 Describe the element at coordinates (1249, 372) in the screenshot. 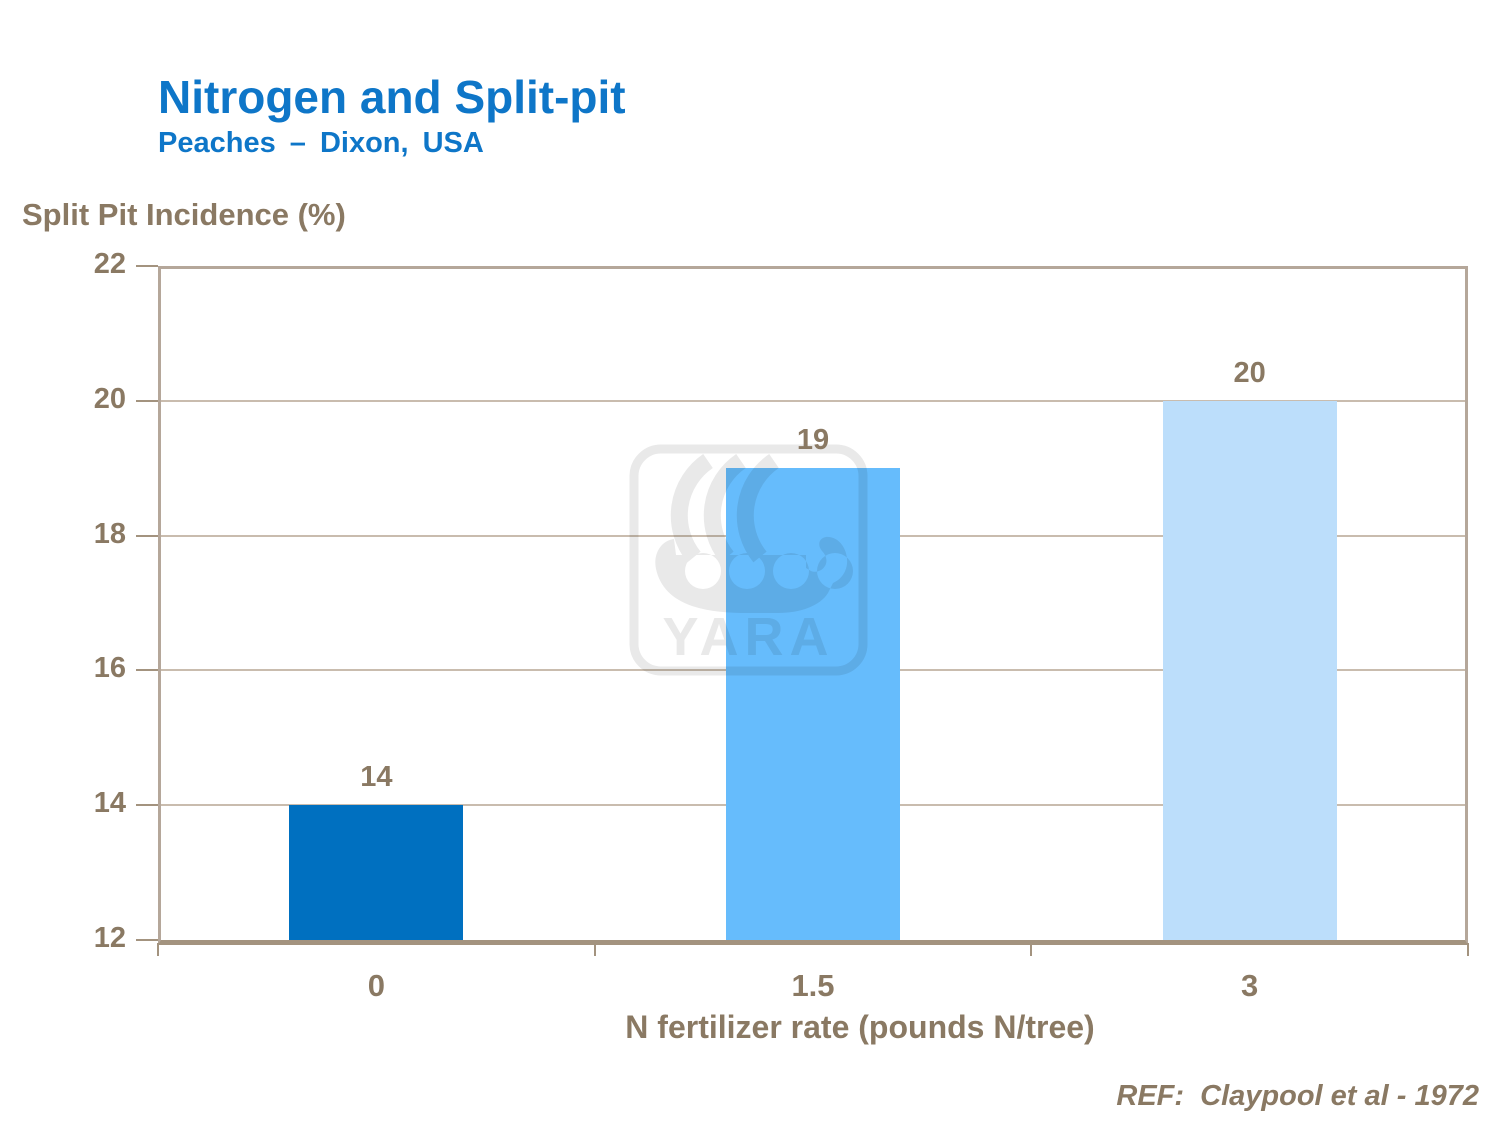

I see `bar-value-label: 20` at that location.